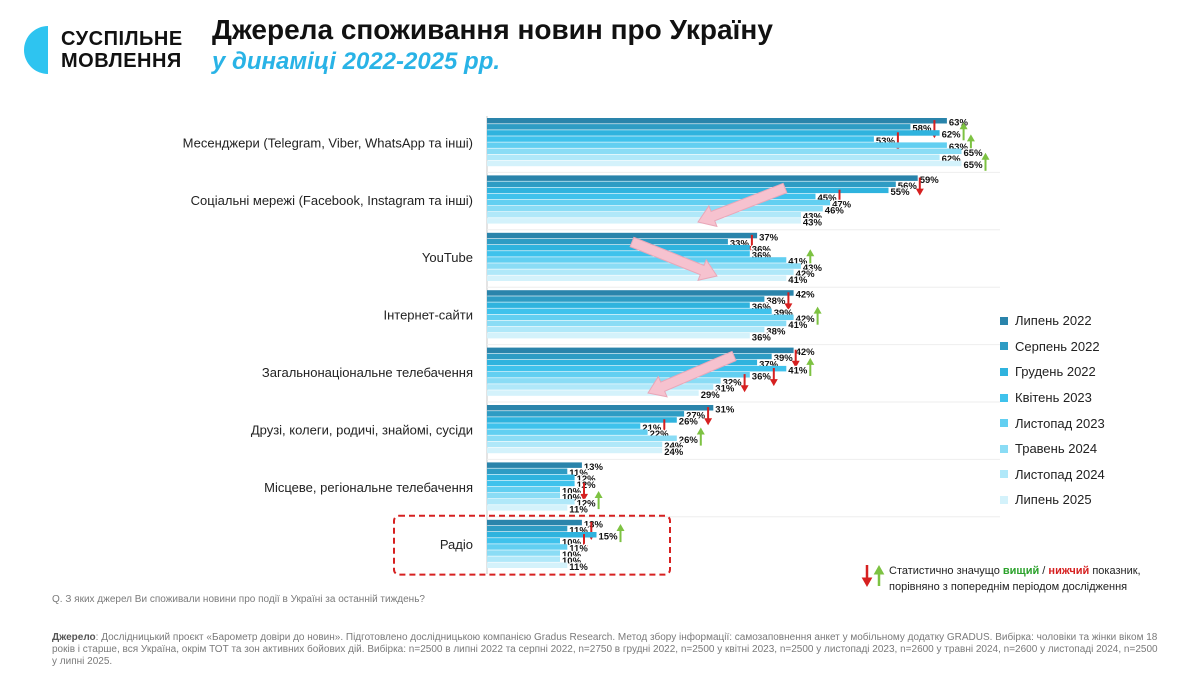 The width and height of the screenshot is (1200, 675). I want to click on data-label: 27%, so click(696, 416).